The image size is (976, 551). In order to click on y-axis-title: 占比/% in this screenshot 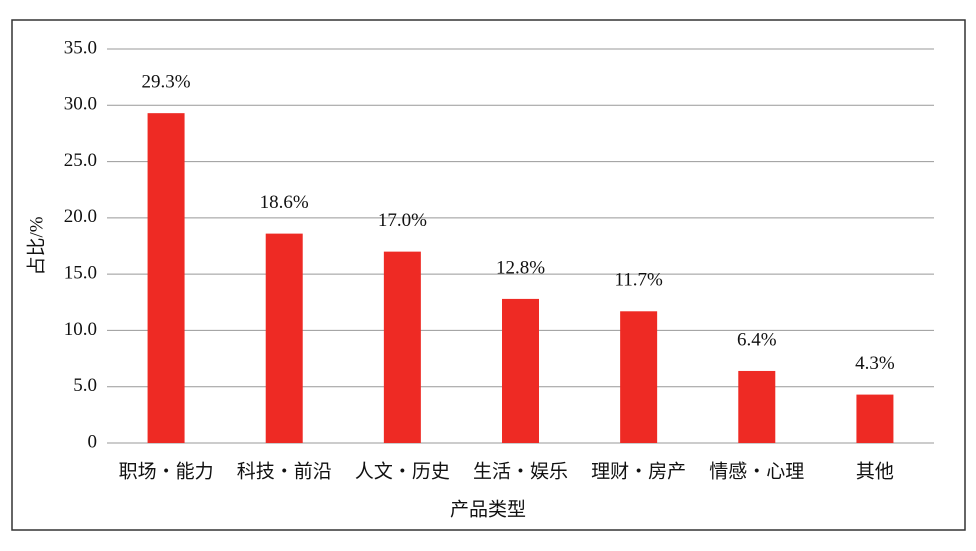, I will do `click(36, 245)`.